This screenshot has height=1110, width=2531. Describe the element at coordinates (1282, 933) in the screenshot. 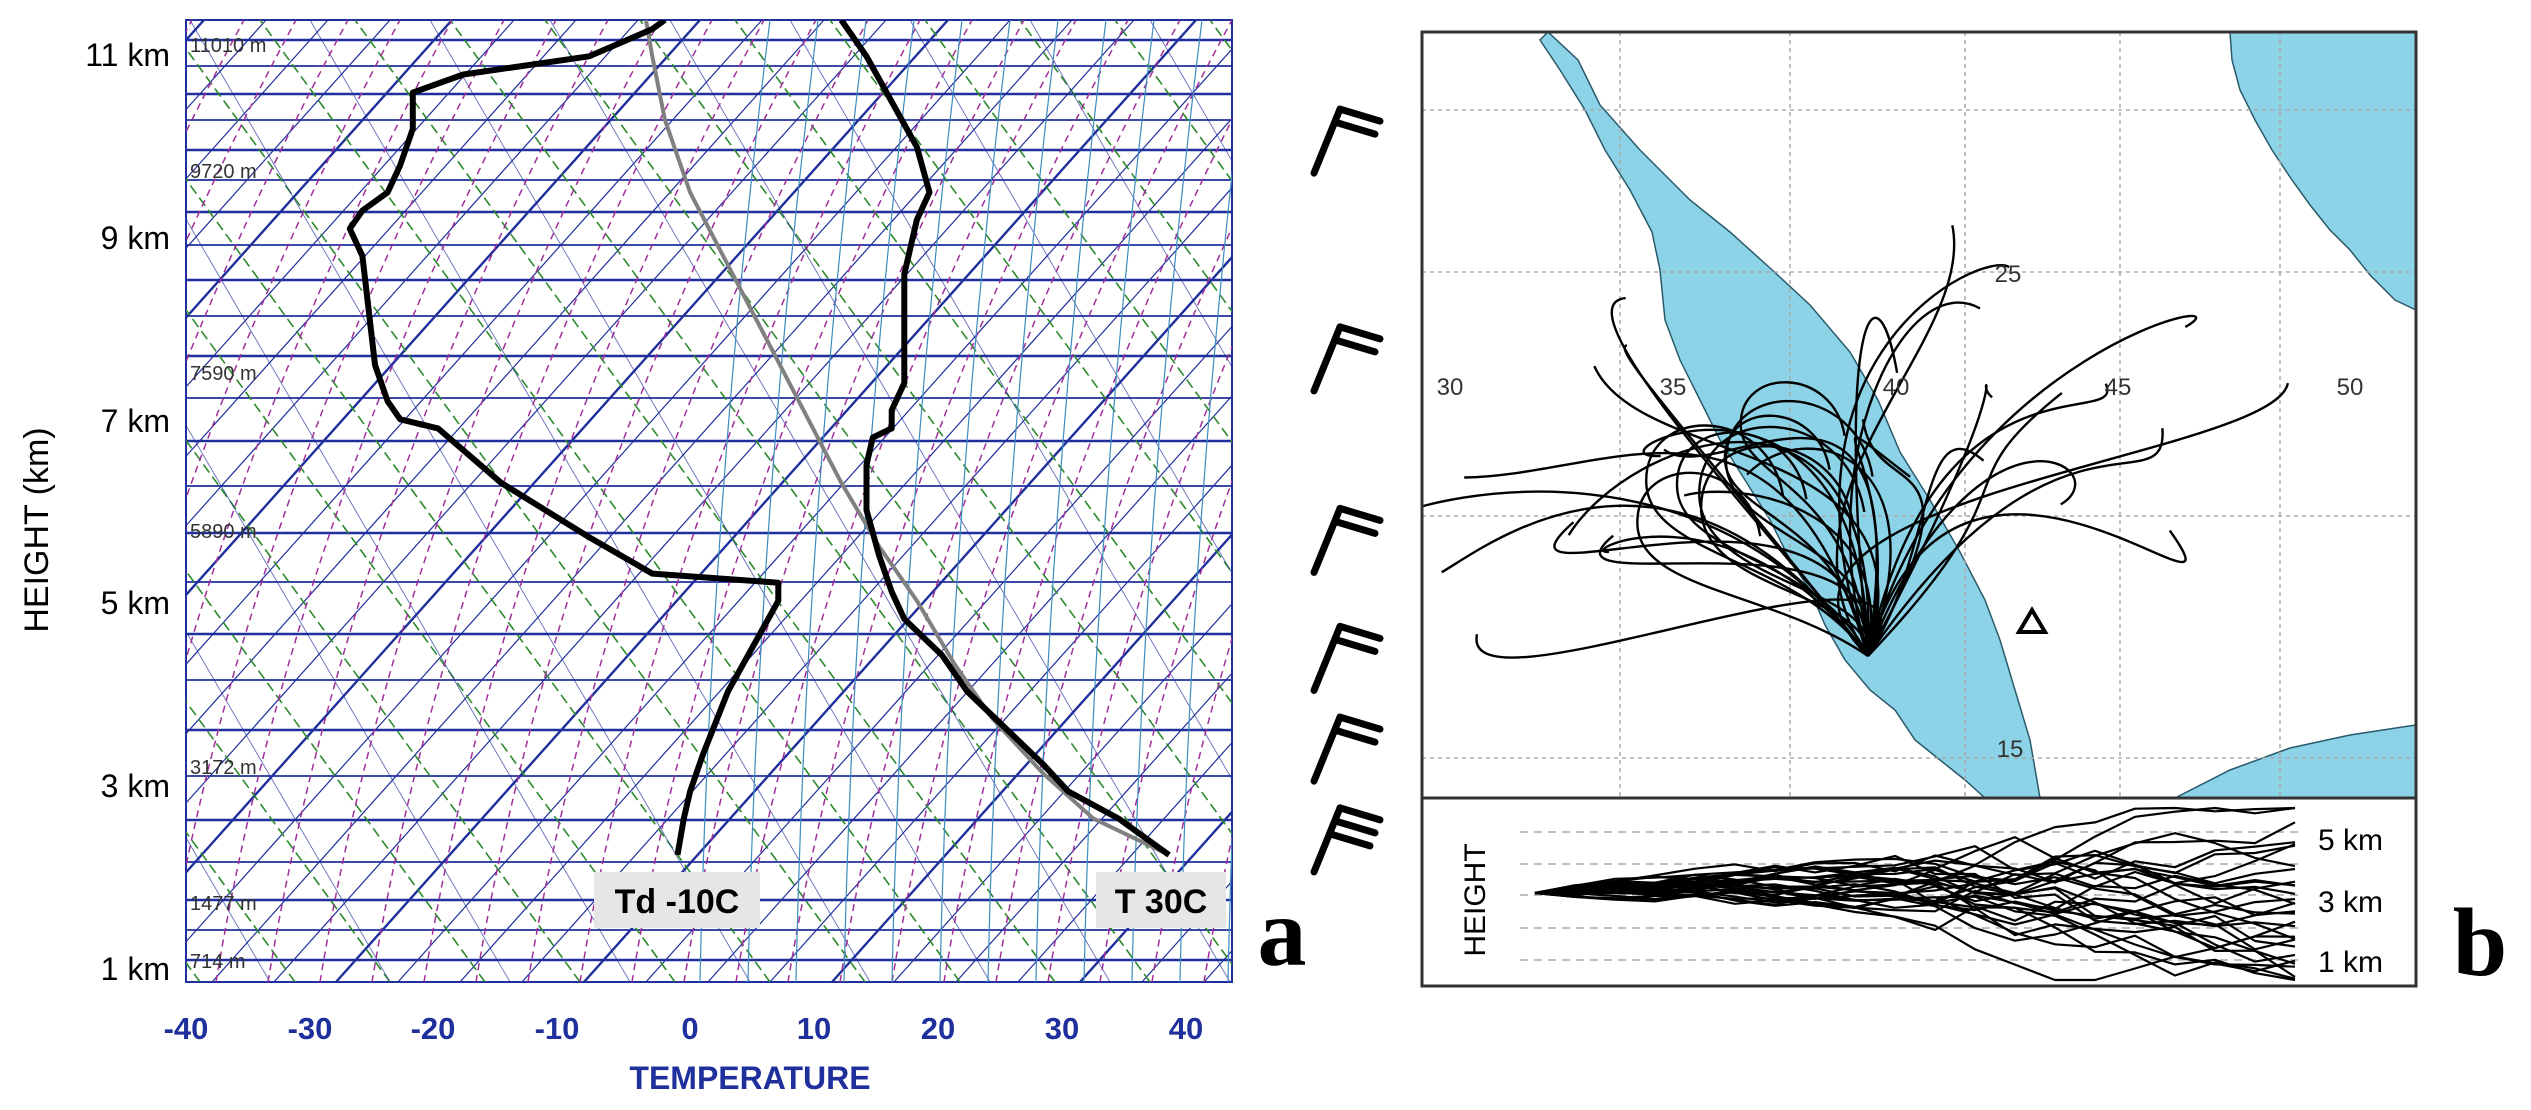

I see `panel-letter-a: a` at that location.